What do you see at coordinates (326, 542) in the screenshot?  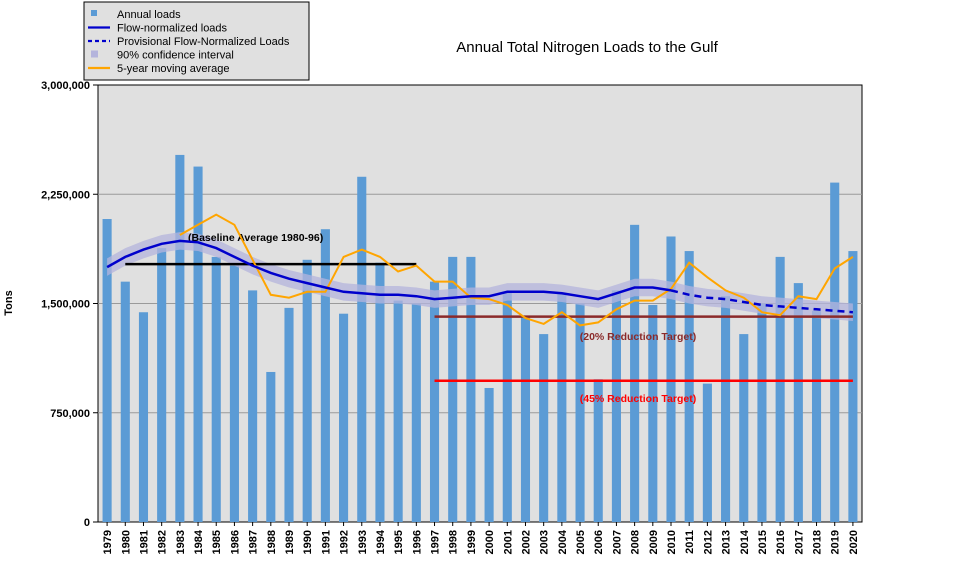 I see `x-tick-label: 1991` at bounding box center [326, 542].